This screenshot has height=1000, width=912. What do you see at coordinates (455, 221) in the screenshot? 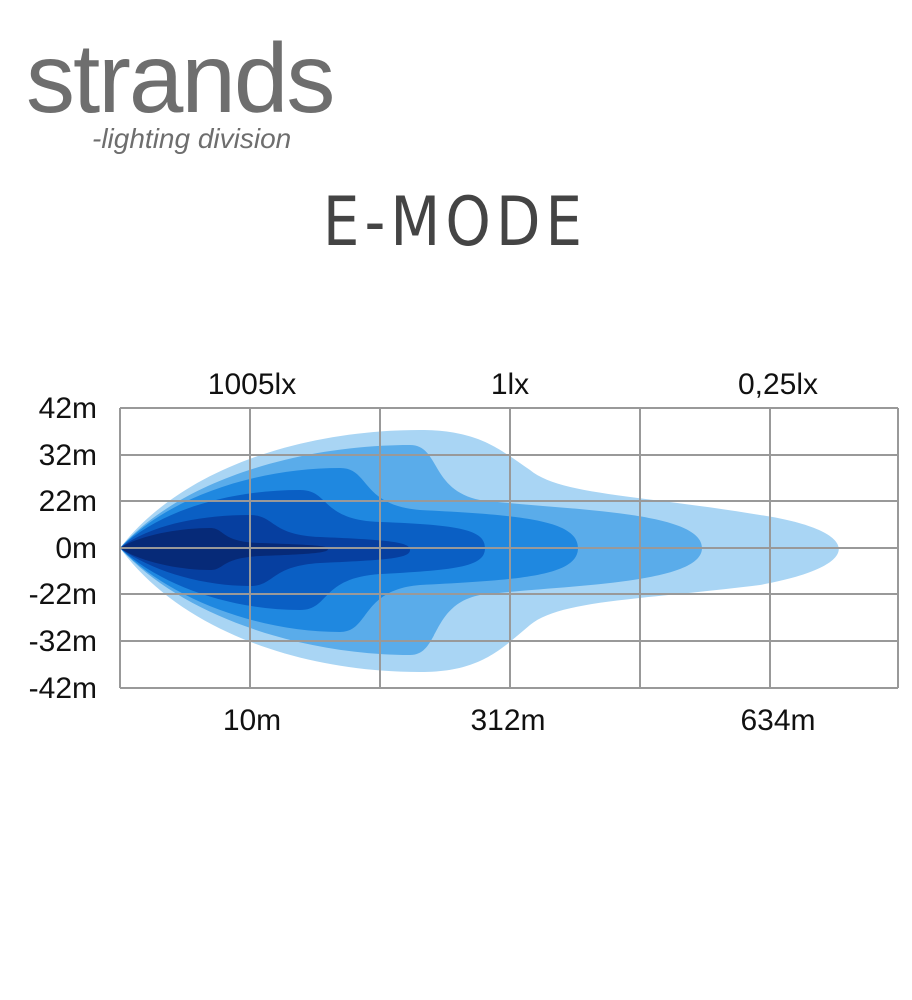
I see `mode-title: E-MODE` at bounding box center [455, 221].